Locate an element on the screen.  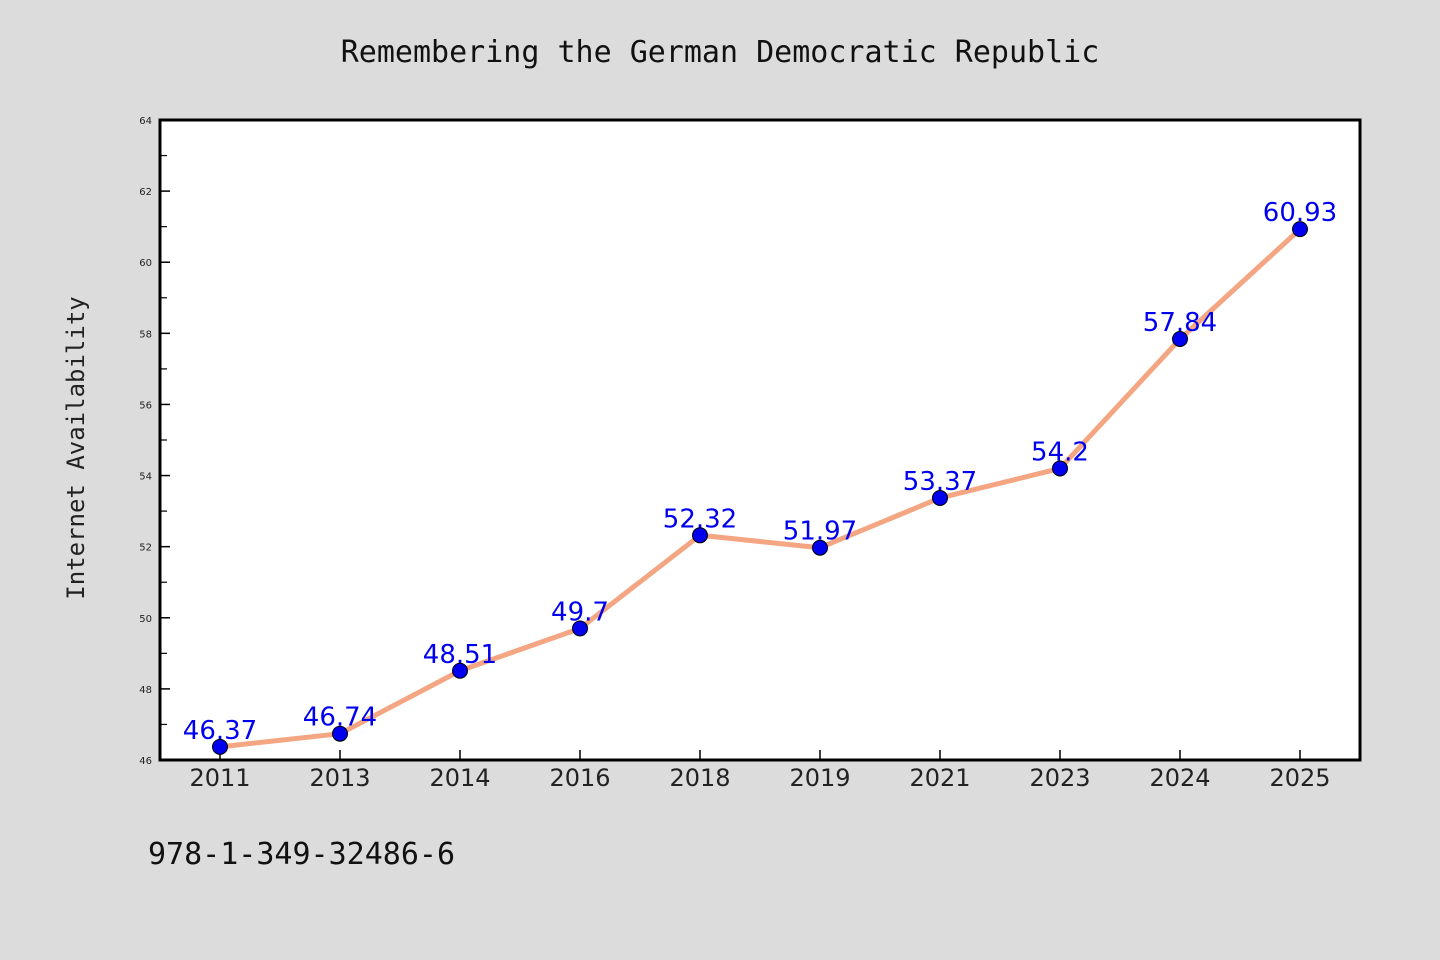
y-tick-label: 54 is located at coordinates (145, 477).